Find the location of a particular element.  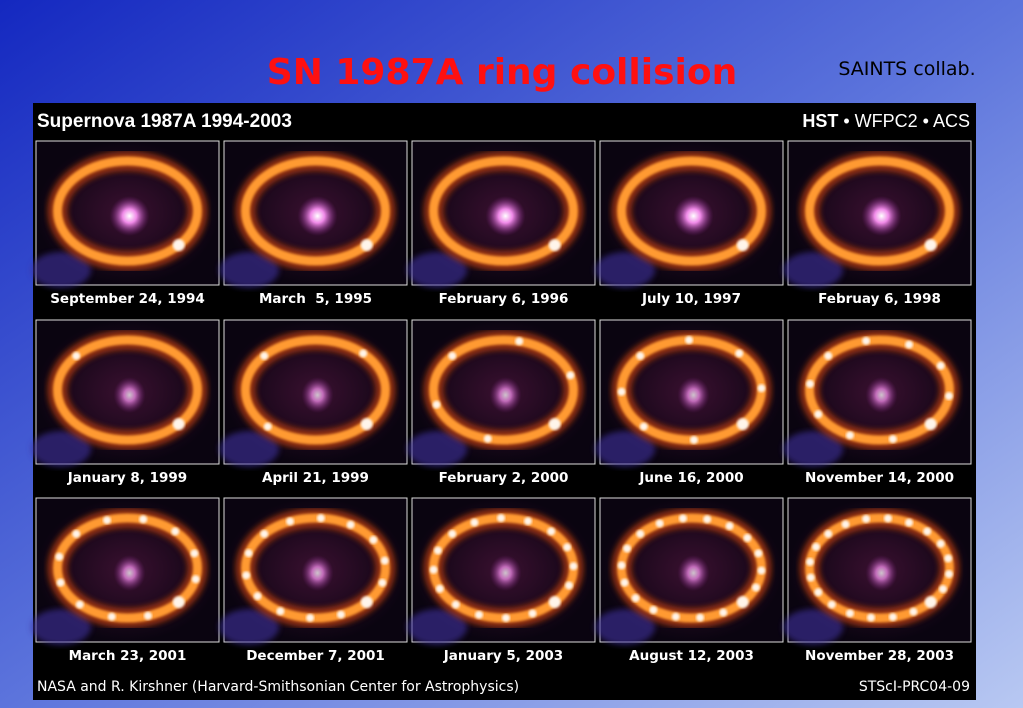

frame: September 24, 1994 is located at coordinates (125, 223).